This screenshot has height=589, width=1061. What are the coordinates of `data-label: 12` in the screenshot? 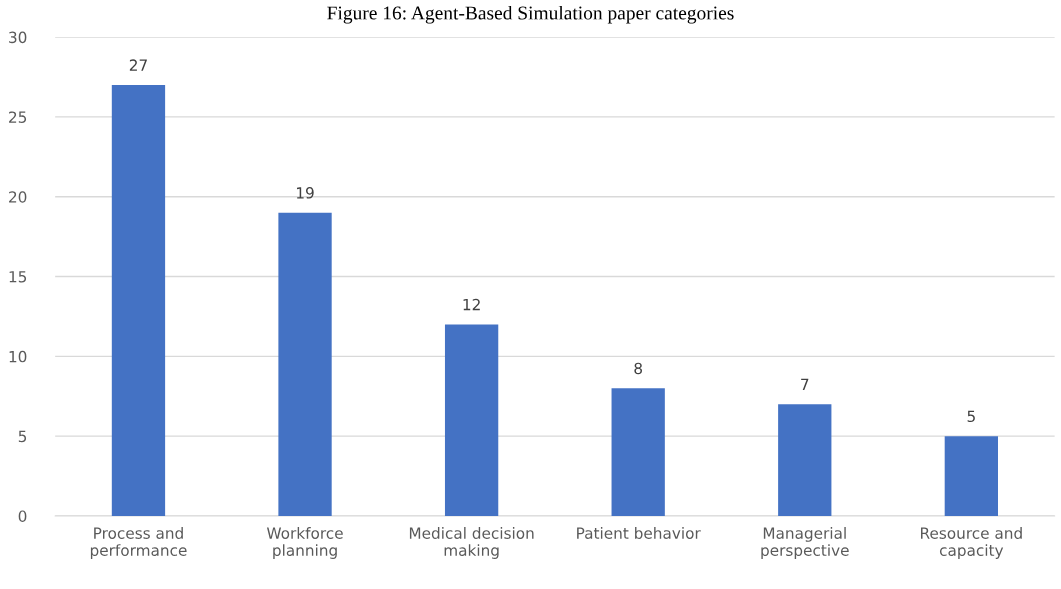 It's located at (471, 304).